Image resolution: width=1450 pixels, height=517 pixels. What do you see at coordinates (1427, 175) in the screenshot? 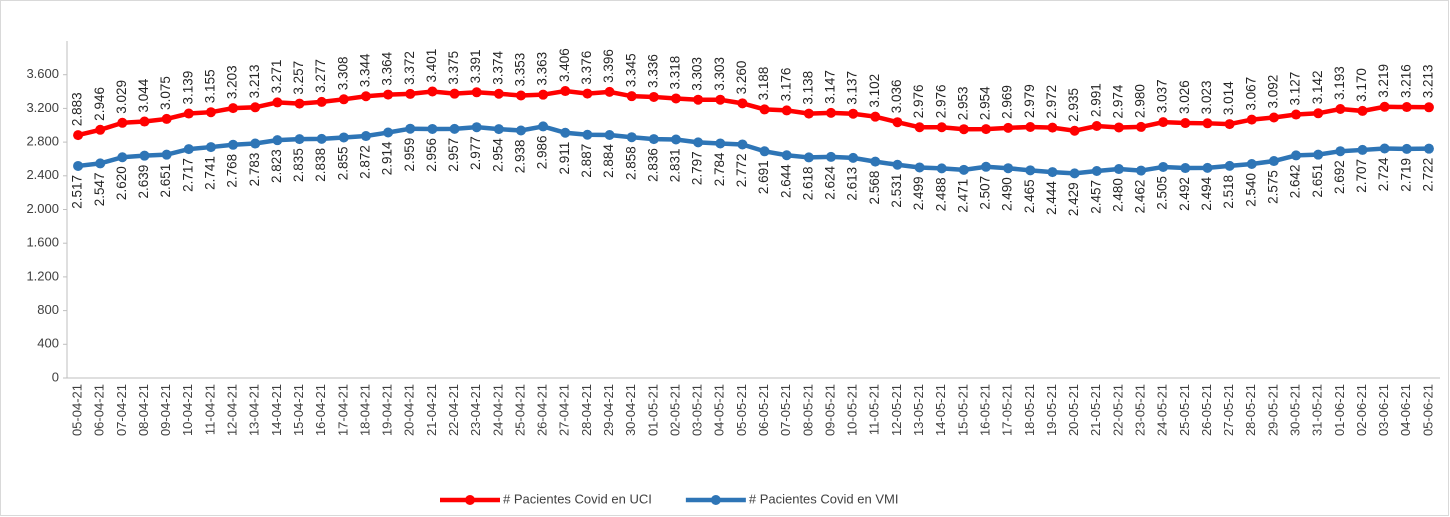
I see `data-label: 2.722` at bounding box center [1427, 175].